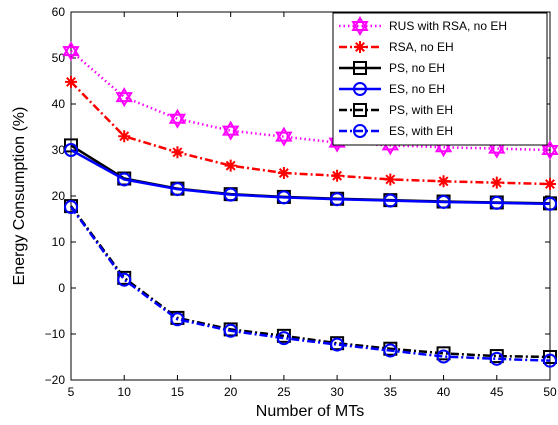 This screenshot has width=558, height=425. I want to click on legend-item: RUS with RSA, no EH, so click(423, 26).